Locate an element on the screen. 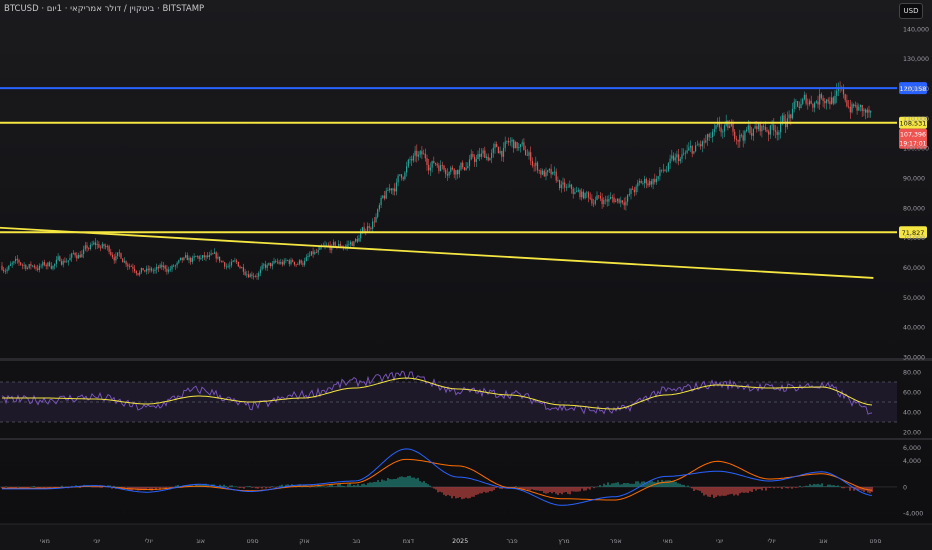 Image resolution: width=932 pixels, height=550 pixels. price-tag is located at coordinates (913, 122).